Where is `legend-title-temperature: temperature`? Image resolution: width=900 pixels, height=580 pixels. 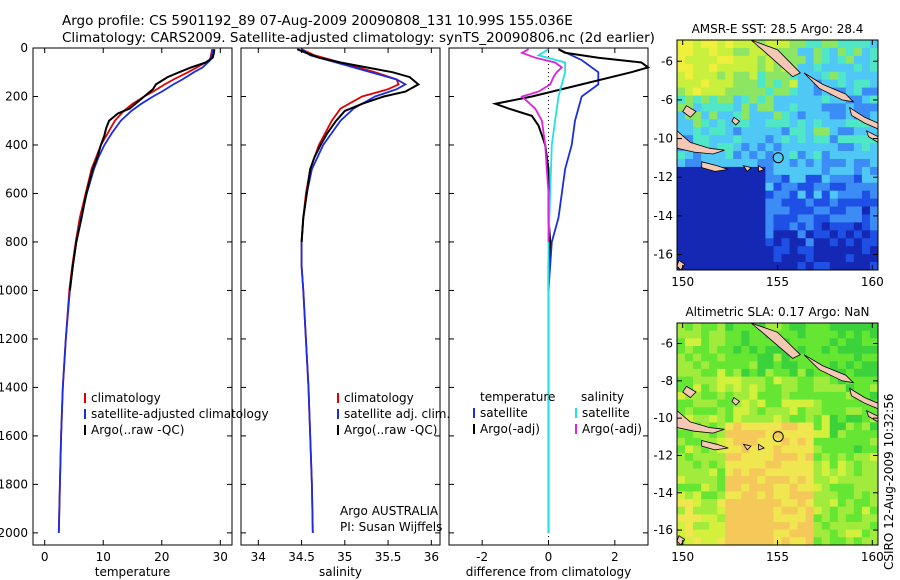 legend-title-temperature: temperature is located at coordinates (517, 397).